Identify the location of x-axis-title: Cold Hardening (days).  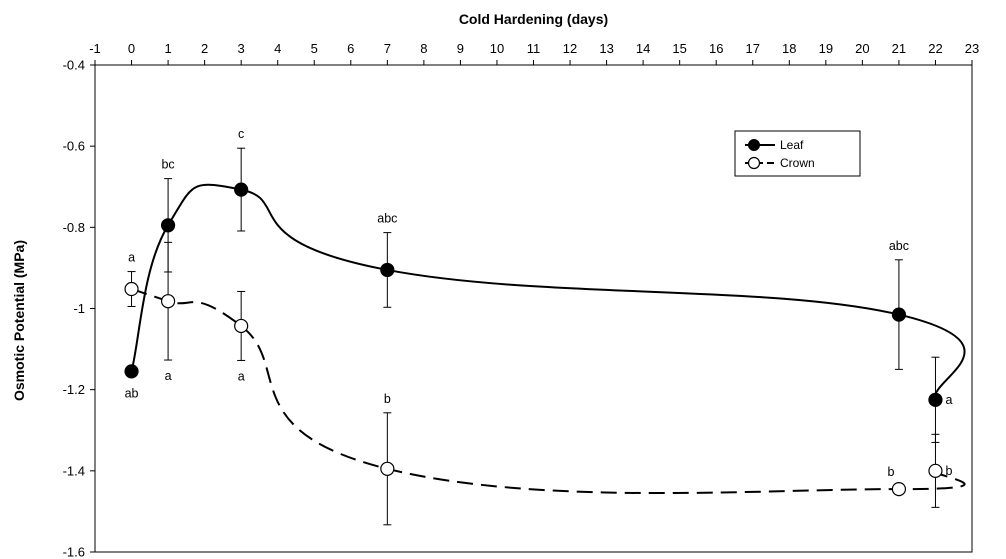
(533, 19).